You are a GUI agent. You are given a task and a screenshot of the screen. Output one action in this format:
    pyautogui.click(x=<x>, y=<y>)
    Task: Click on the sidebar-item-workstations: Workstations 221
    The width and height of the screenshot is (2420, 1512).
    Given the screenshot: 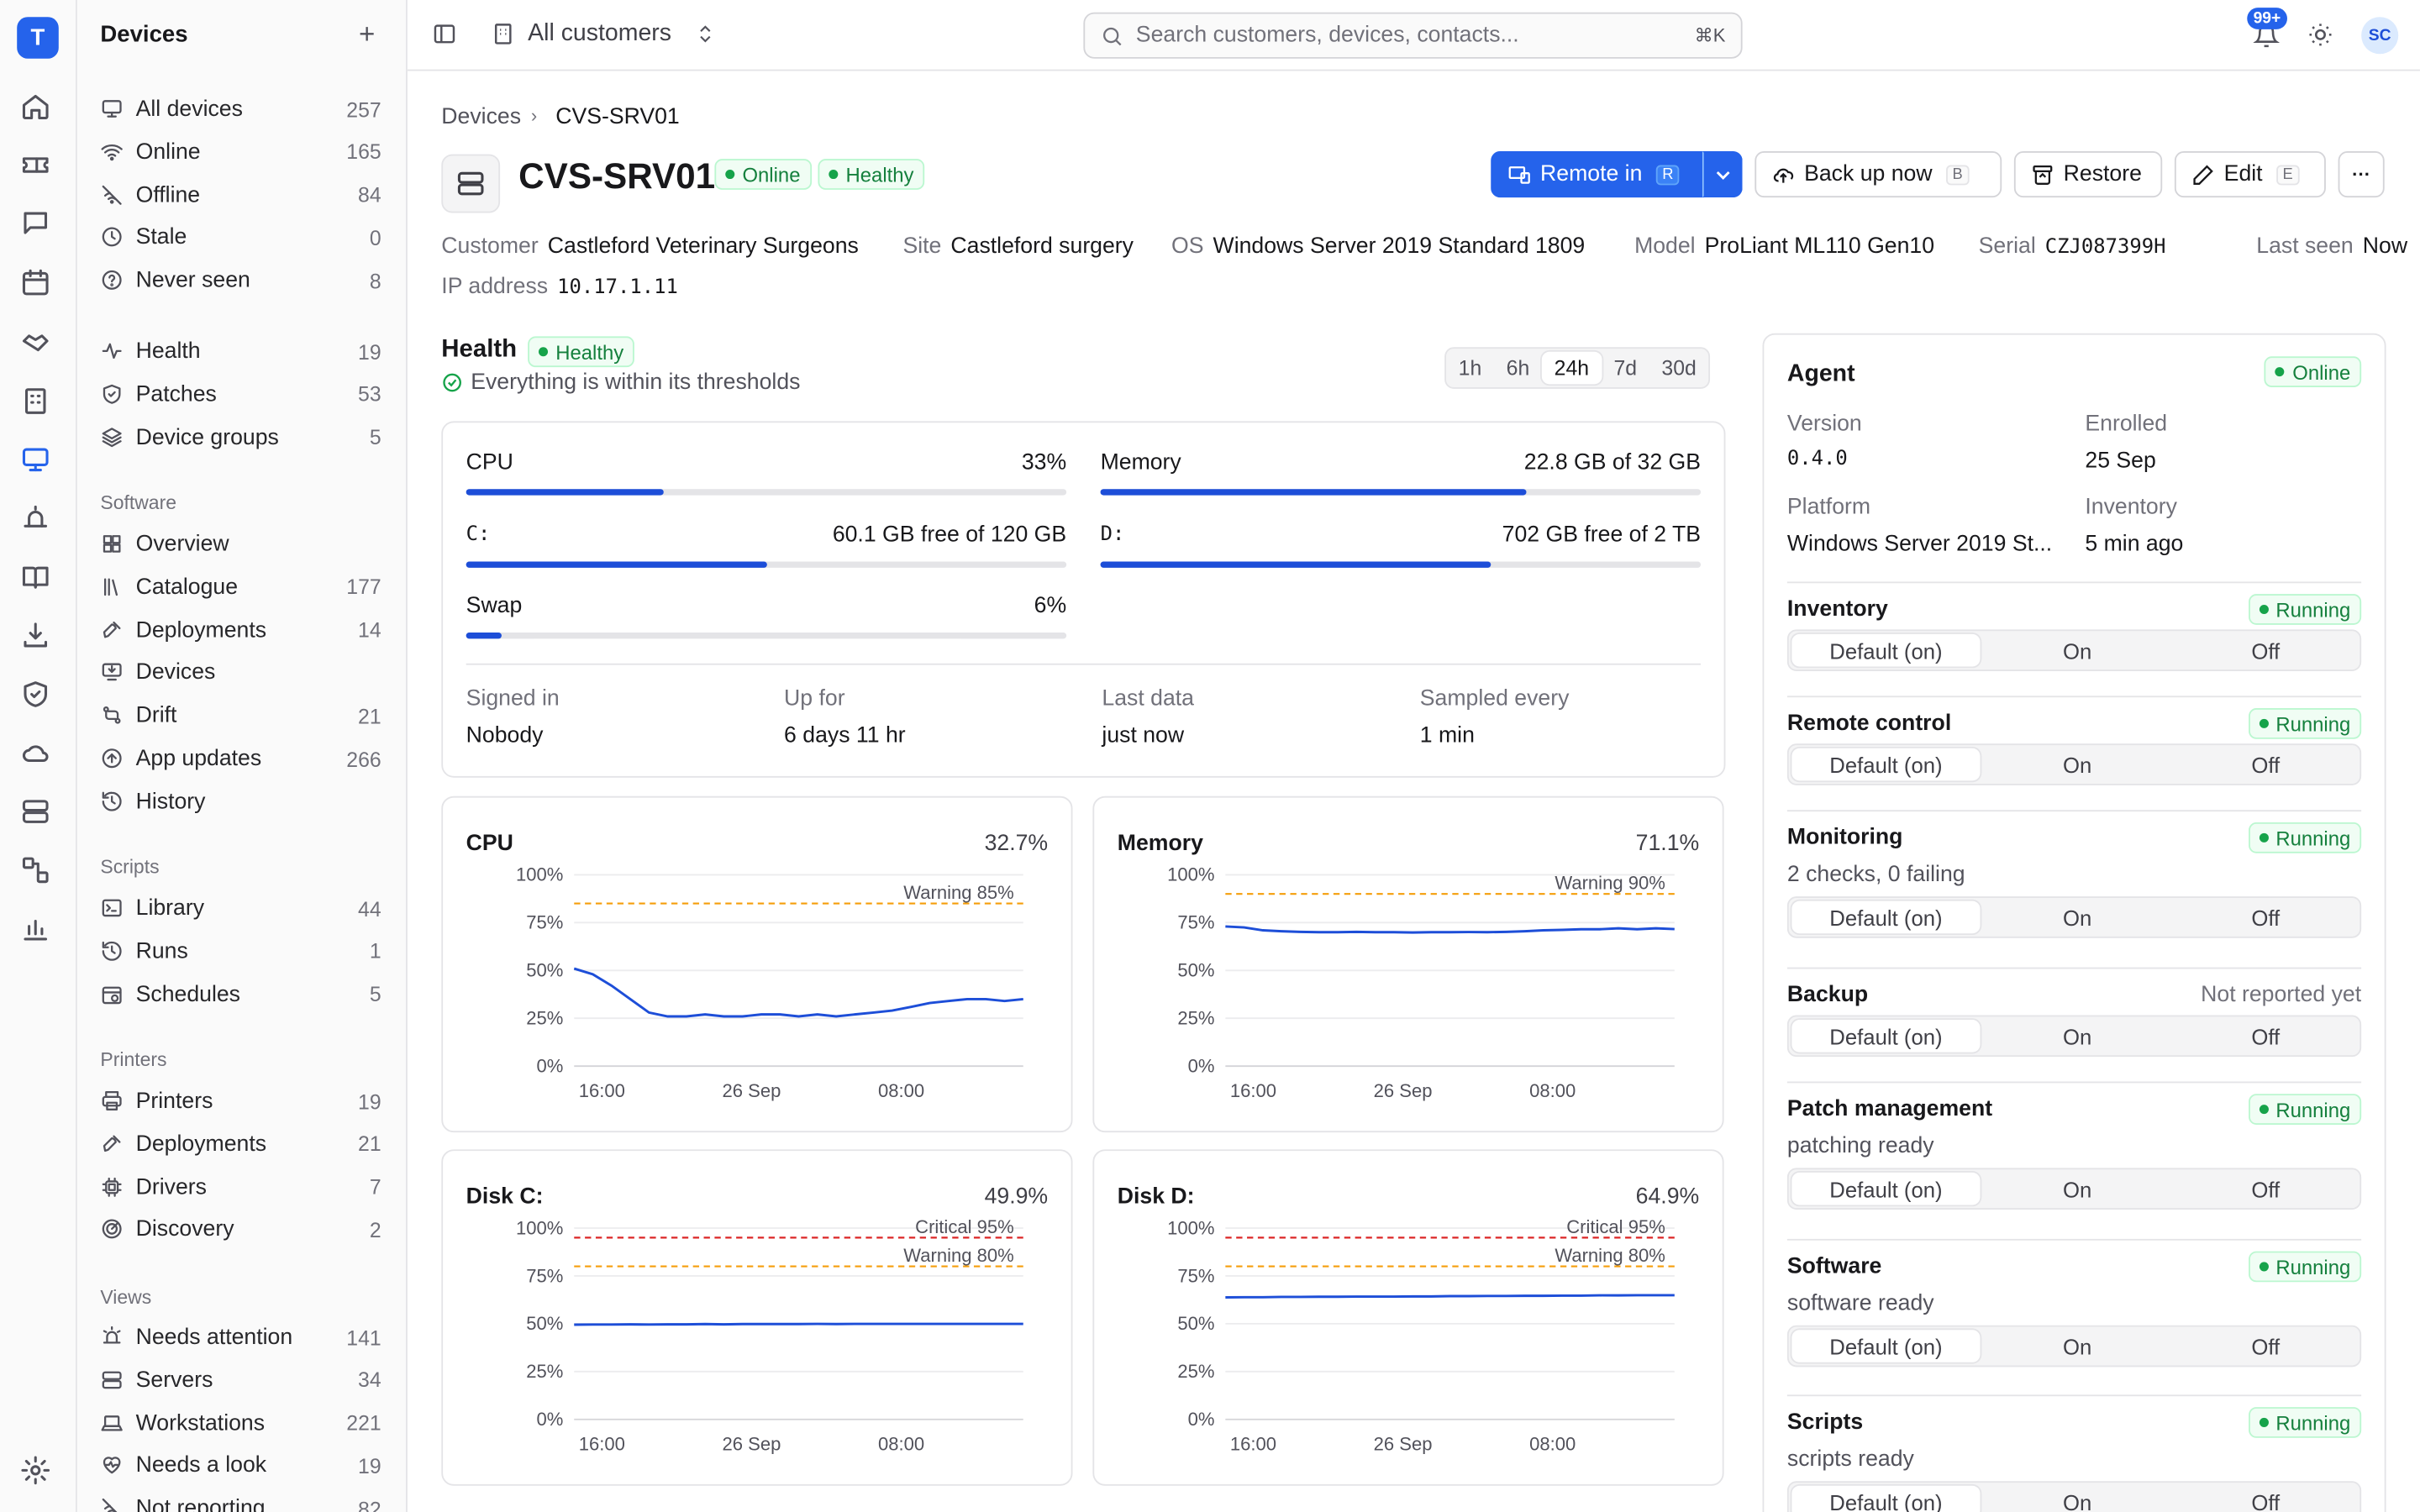 What is the action you would take?
    pyautogui.click(x=240, y=1422)
    